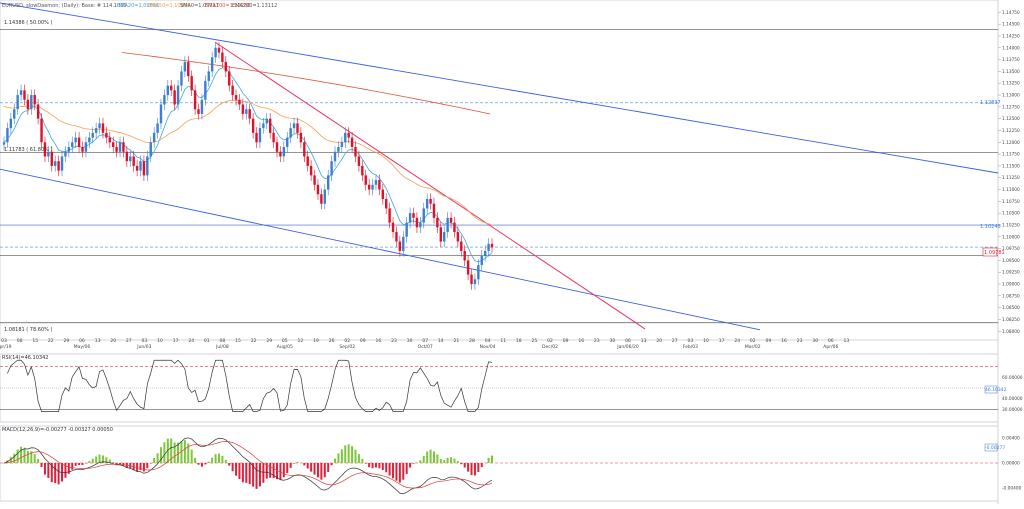 Image resolution: width=1024 pixels, height=509 pixels. What do you see at coordinates (113, 341) in the screenshot?
I see `x-tick-label: 20` at bounding box center [113, 341].